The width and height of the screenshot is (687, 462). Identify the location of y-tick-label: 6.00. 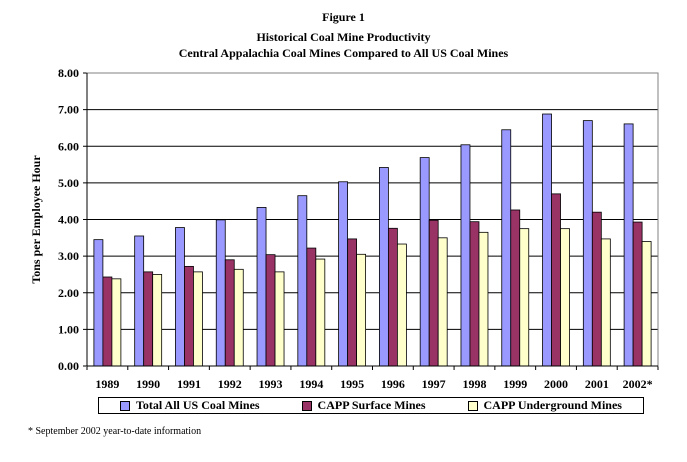
(68, 146).